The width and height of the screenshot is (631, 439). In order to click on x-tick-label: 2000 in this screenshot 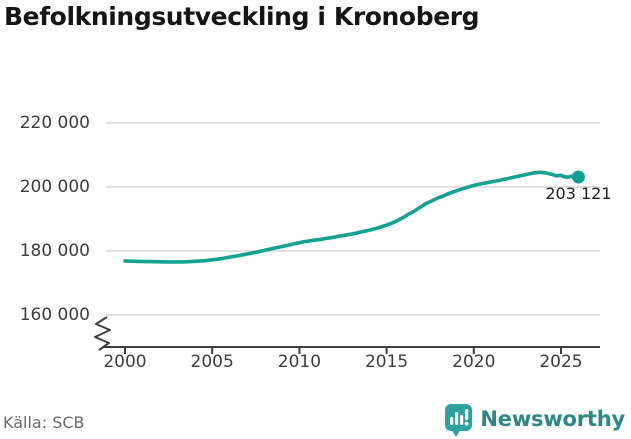, I will do `click(125, 362)`.